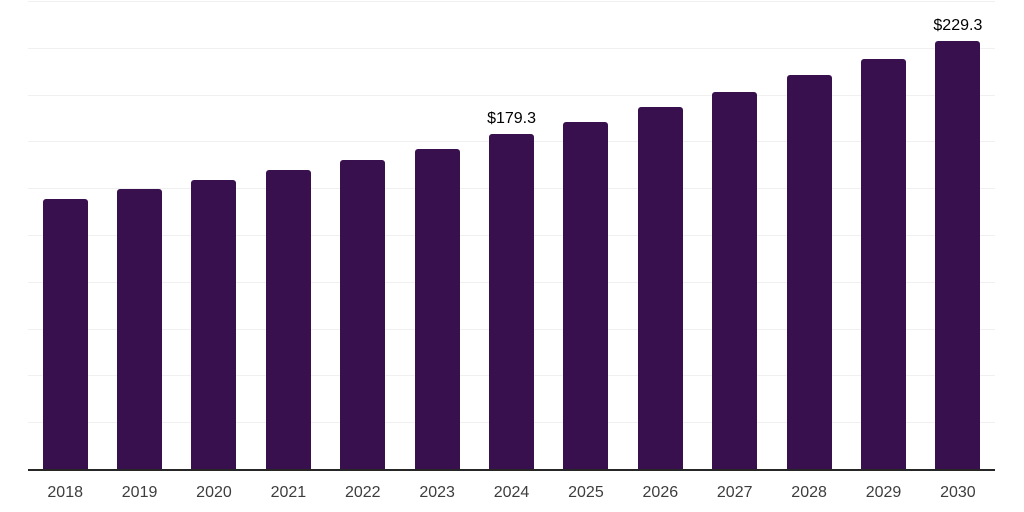 The image size is (1024, 512). I want to click on x-axis-line, so click(511, 470).